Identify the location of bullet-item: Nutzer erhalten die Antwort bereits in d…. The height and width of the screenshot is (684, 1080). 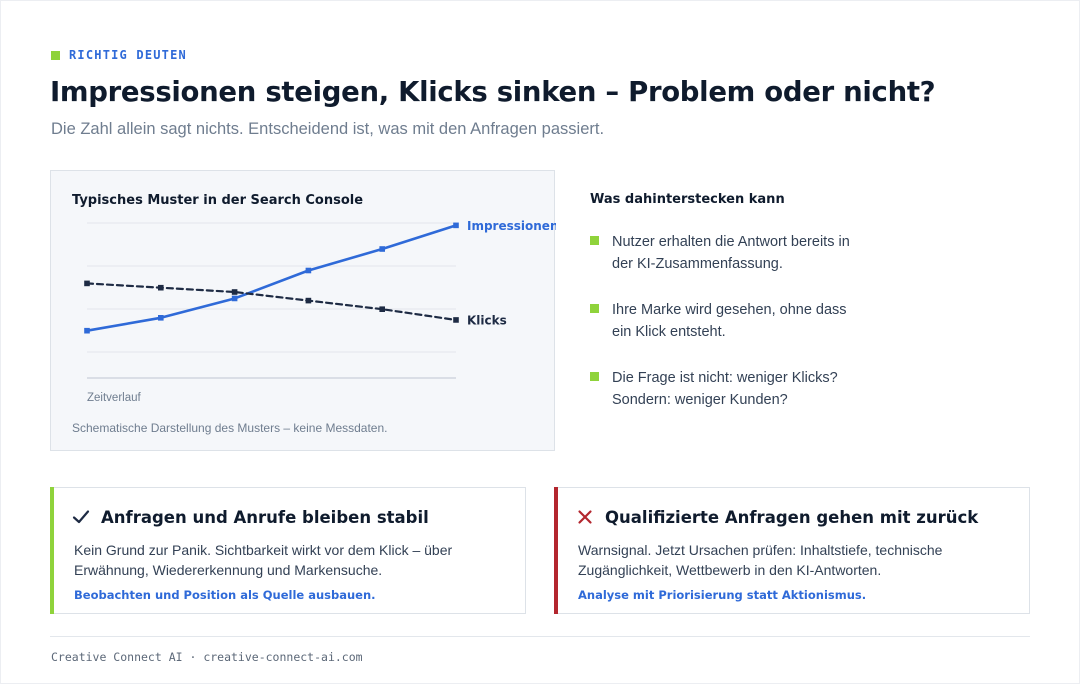
(725, 253).